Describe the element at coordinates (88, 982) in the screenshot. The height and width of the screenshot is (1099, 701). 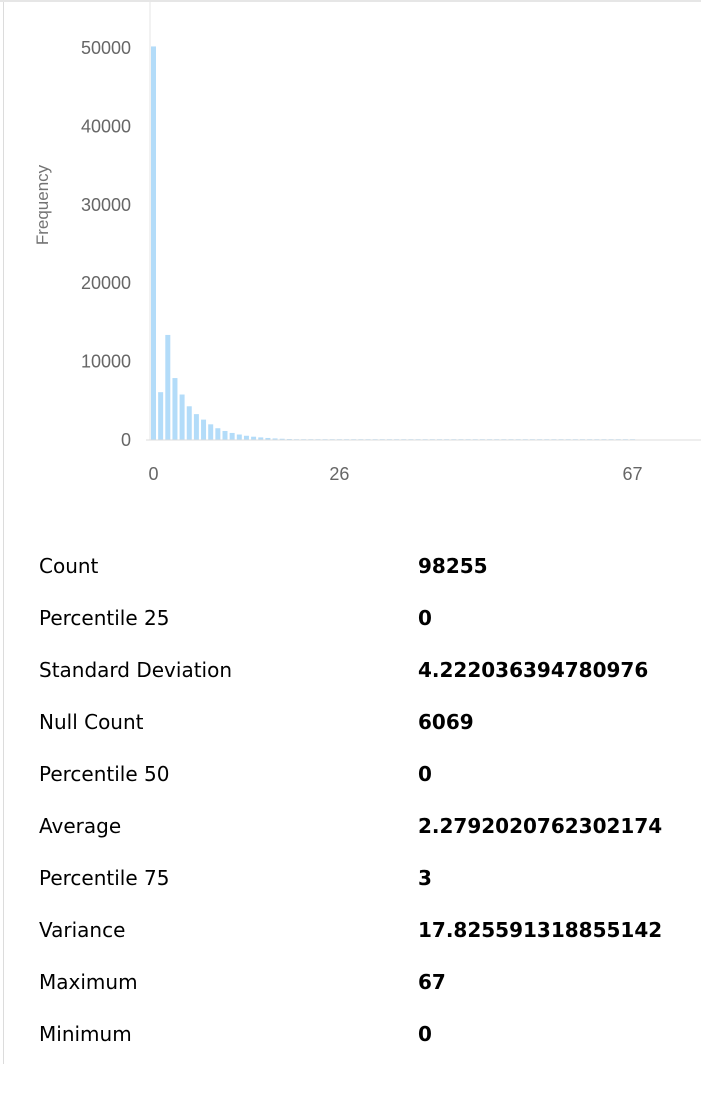
I see `stat-label: Maximum` at that location.